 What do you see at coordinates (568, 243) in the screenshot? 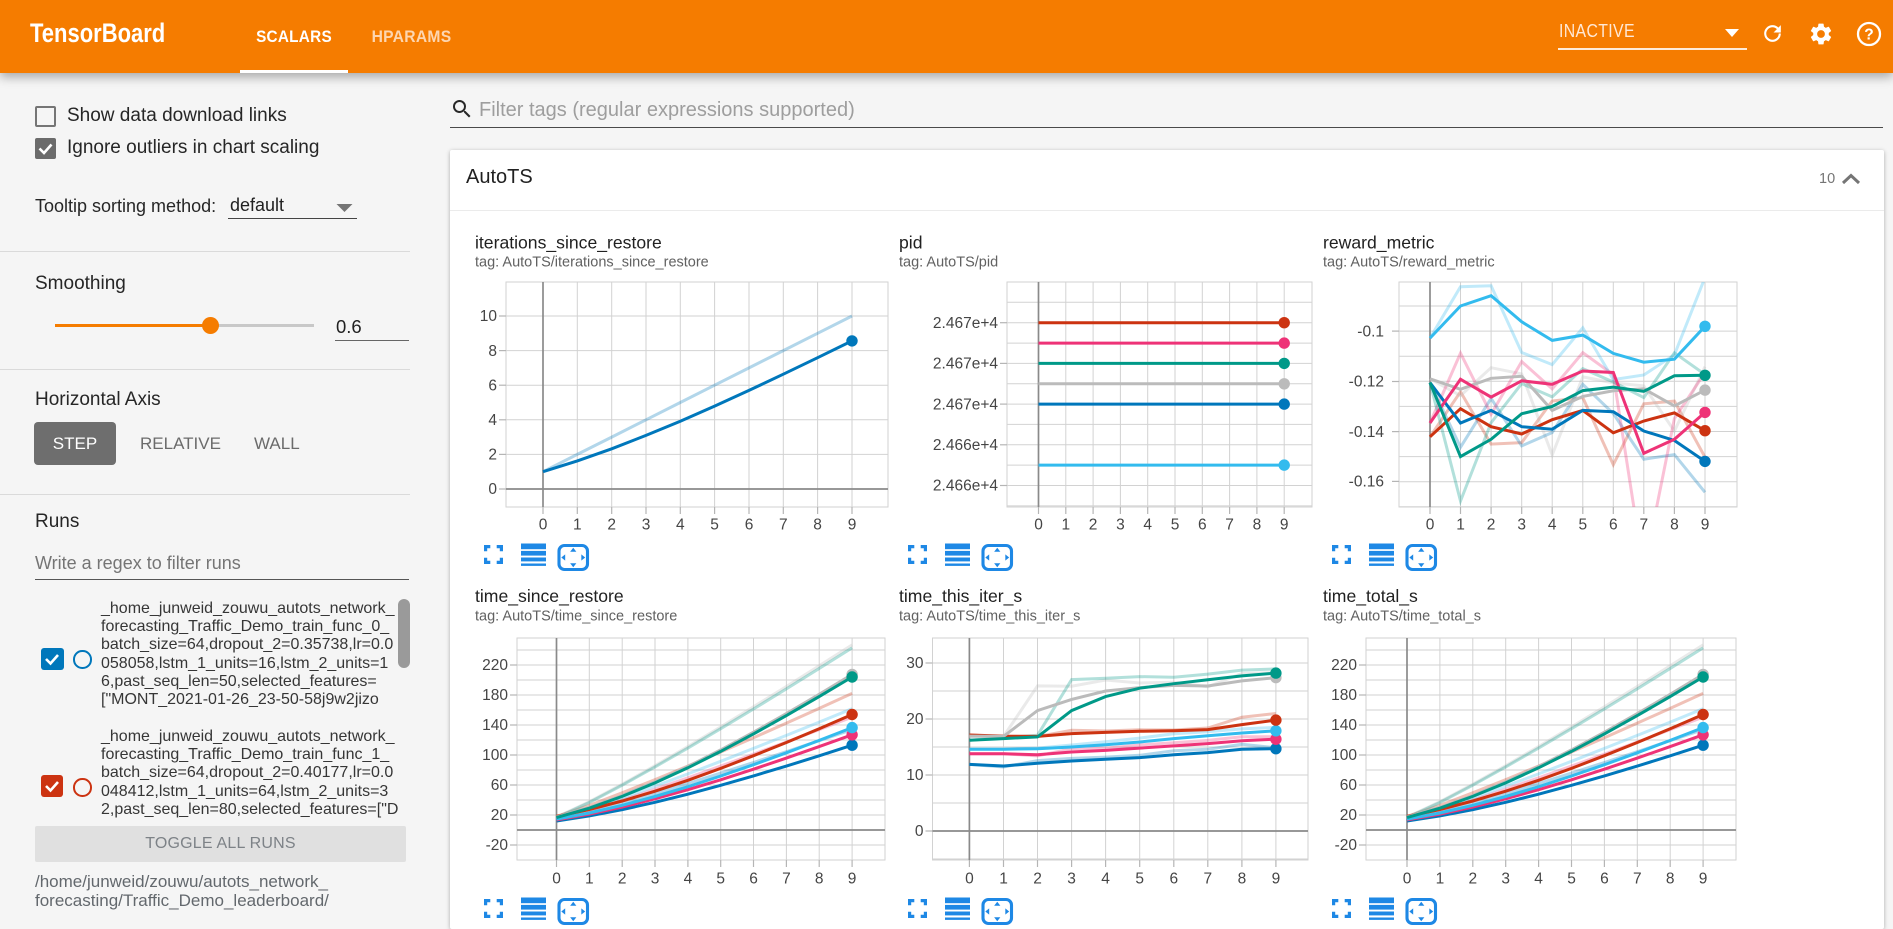
I see `svg-text: iterations_since_restore` at bounding box center [568, 243].